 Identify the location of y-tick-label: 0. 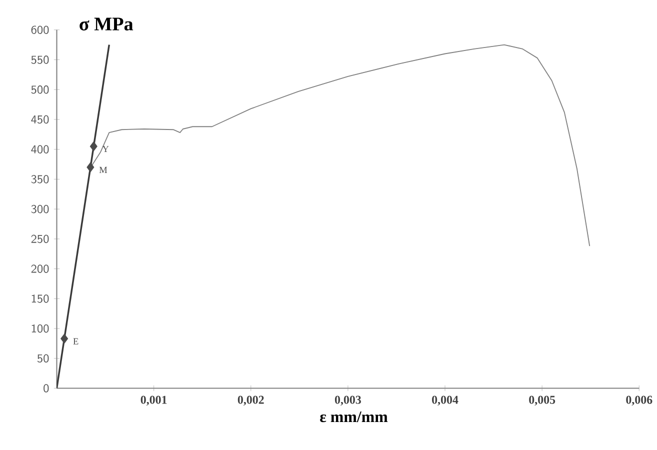
(46, 388).